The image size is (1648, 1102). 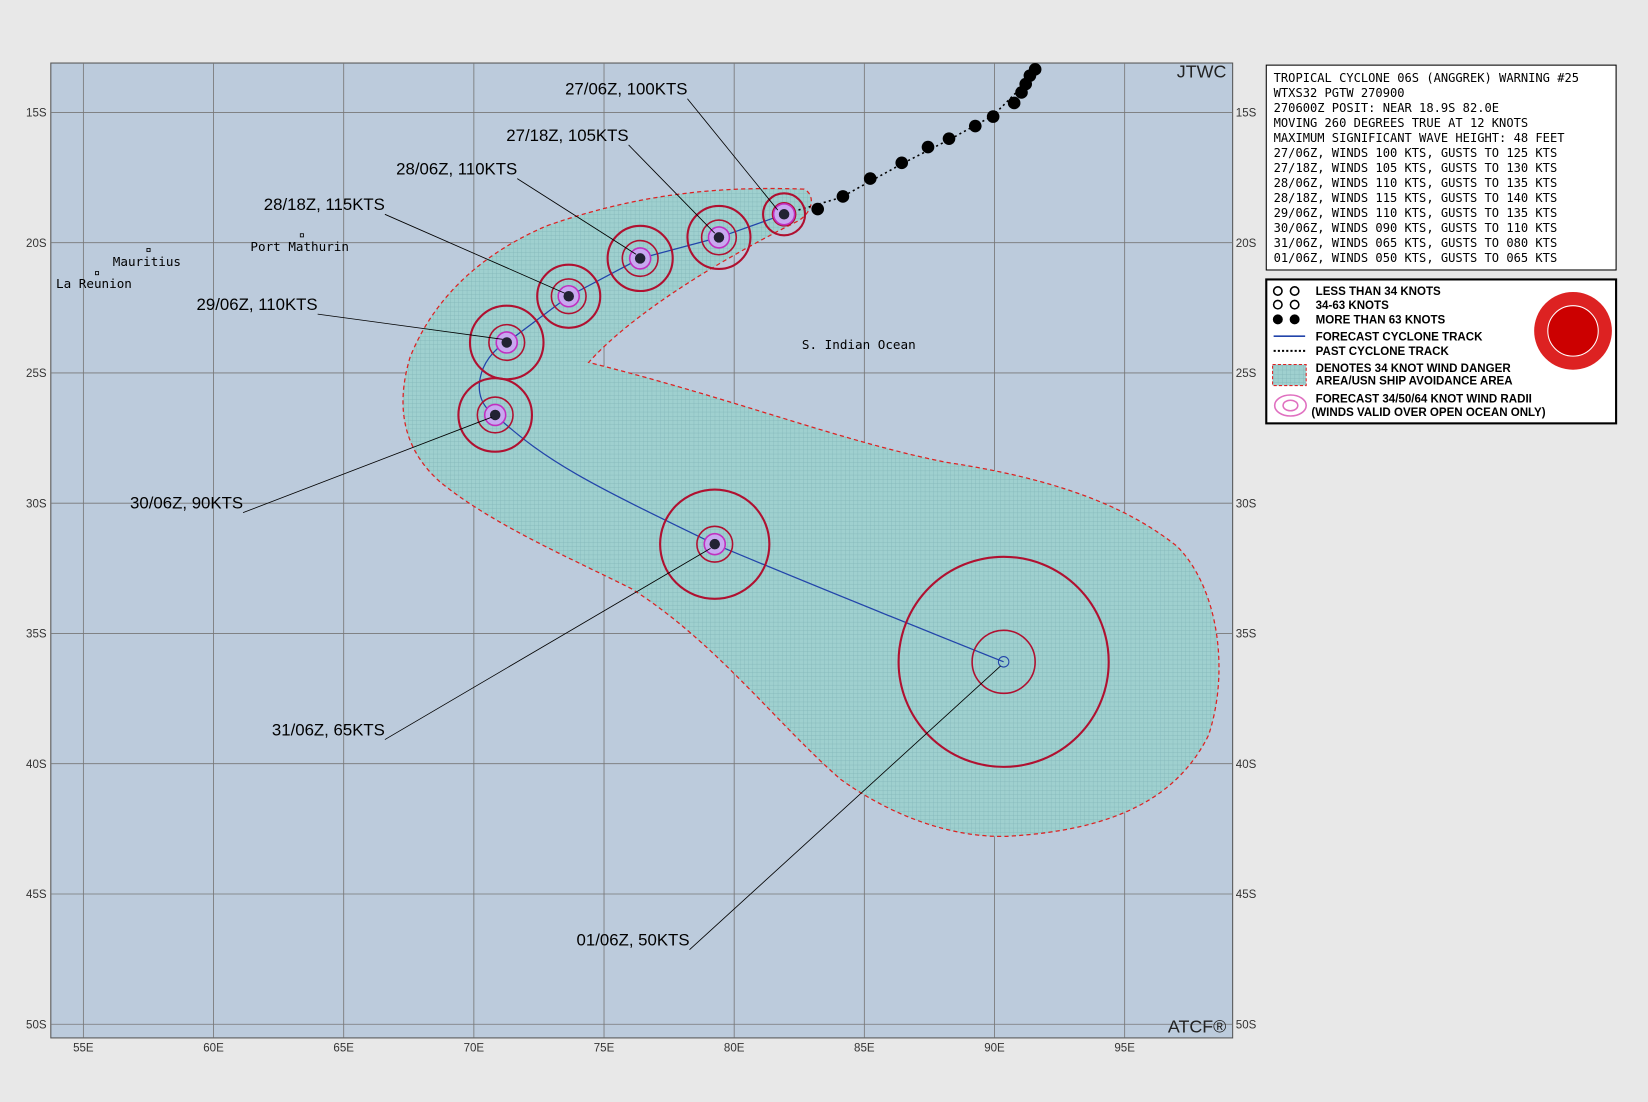 What do you see at coordinates (1339, 93) in the screenshot?
I see `warning-line: WTXS32 PGTW 270900` at bounding box center [1339, 93].